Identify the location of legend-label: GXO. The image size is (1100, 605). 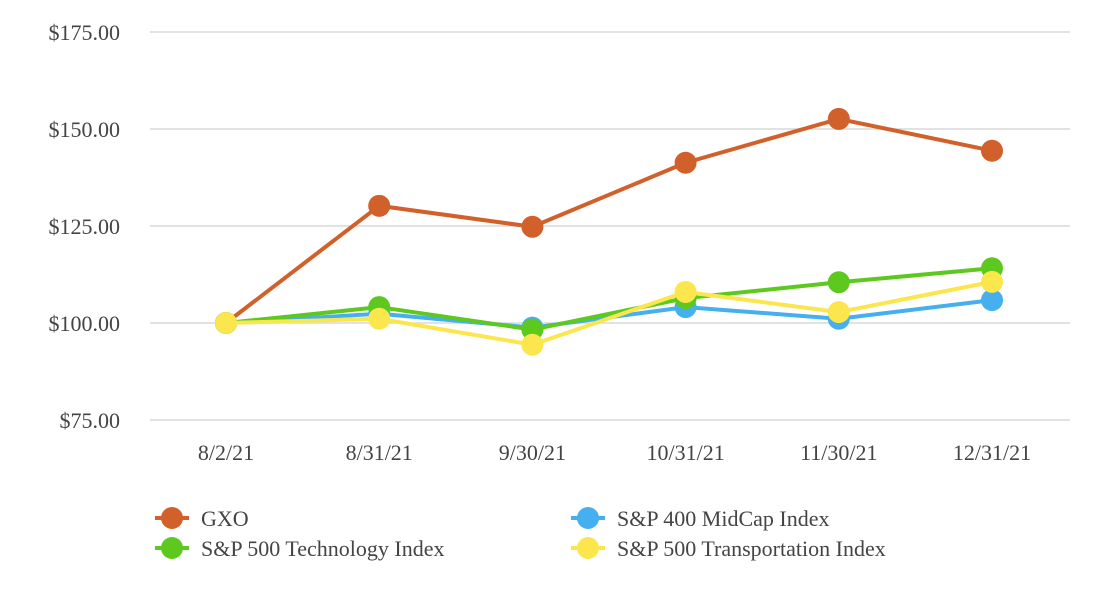
(225, 518).